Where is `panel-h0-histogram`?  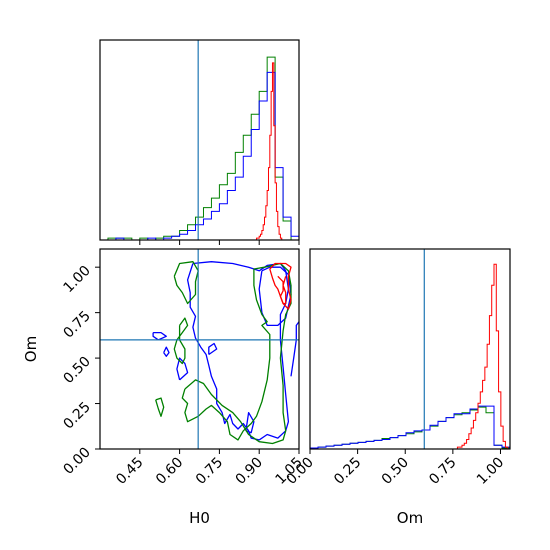
panel-h0-histogram is located at coordinates (199, 142).